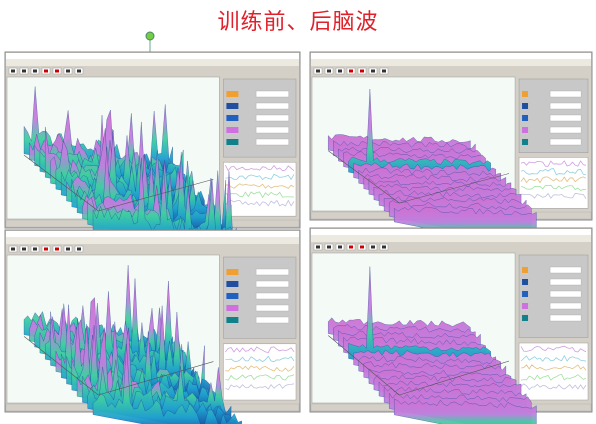 The image size is (596, 424). I want to click on slide-title: 训练前、后脑波, so click(298, 22).